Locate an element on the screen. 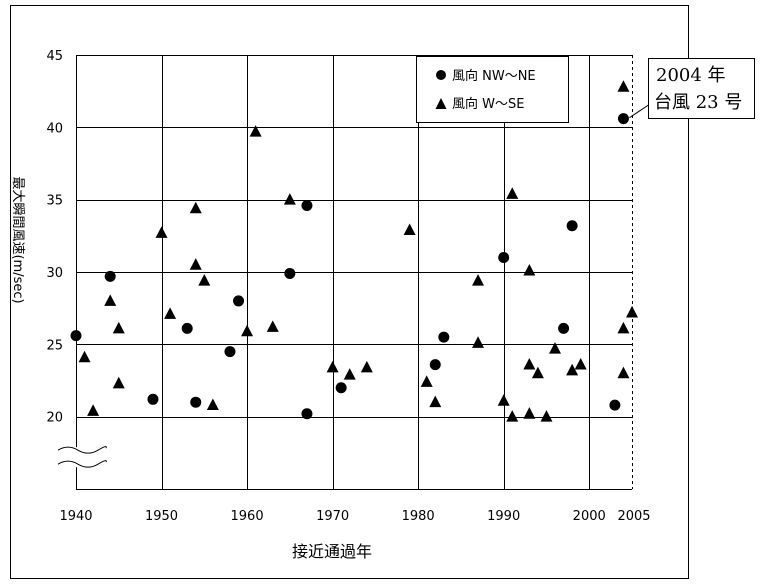 Image resolution: width=763 pixels, height=585 pixels. x-tick-label-1990: 1990 is located at coordinates (503, 516).